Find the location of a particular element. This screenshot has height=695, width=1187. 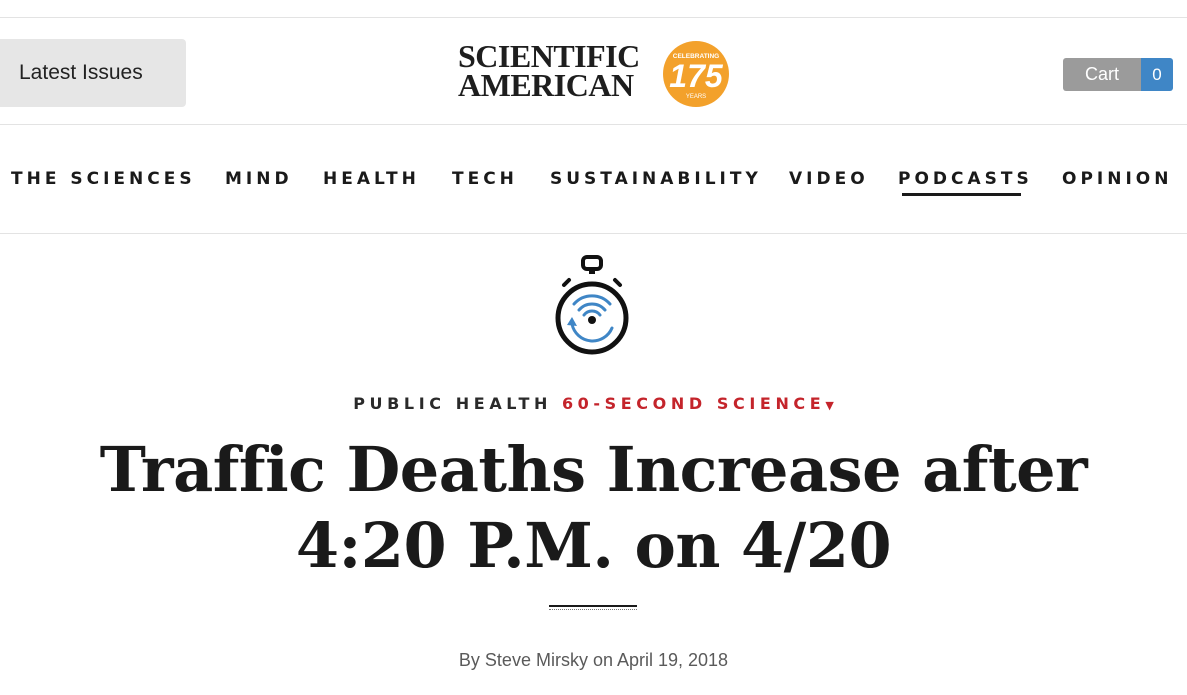

cart-count-badge: 0 is located at coordinates (1157, 74).